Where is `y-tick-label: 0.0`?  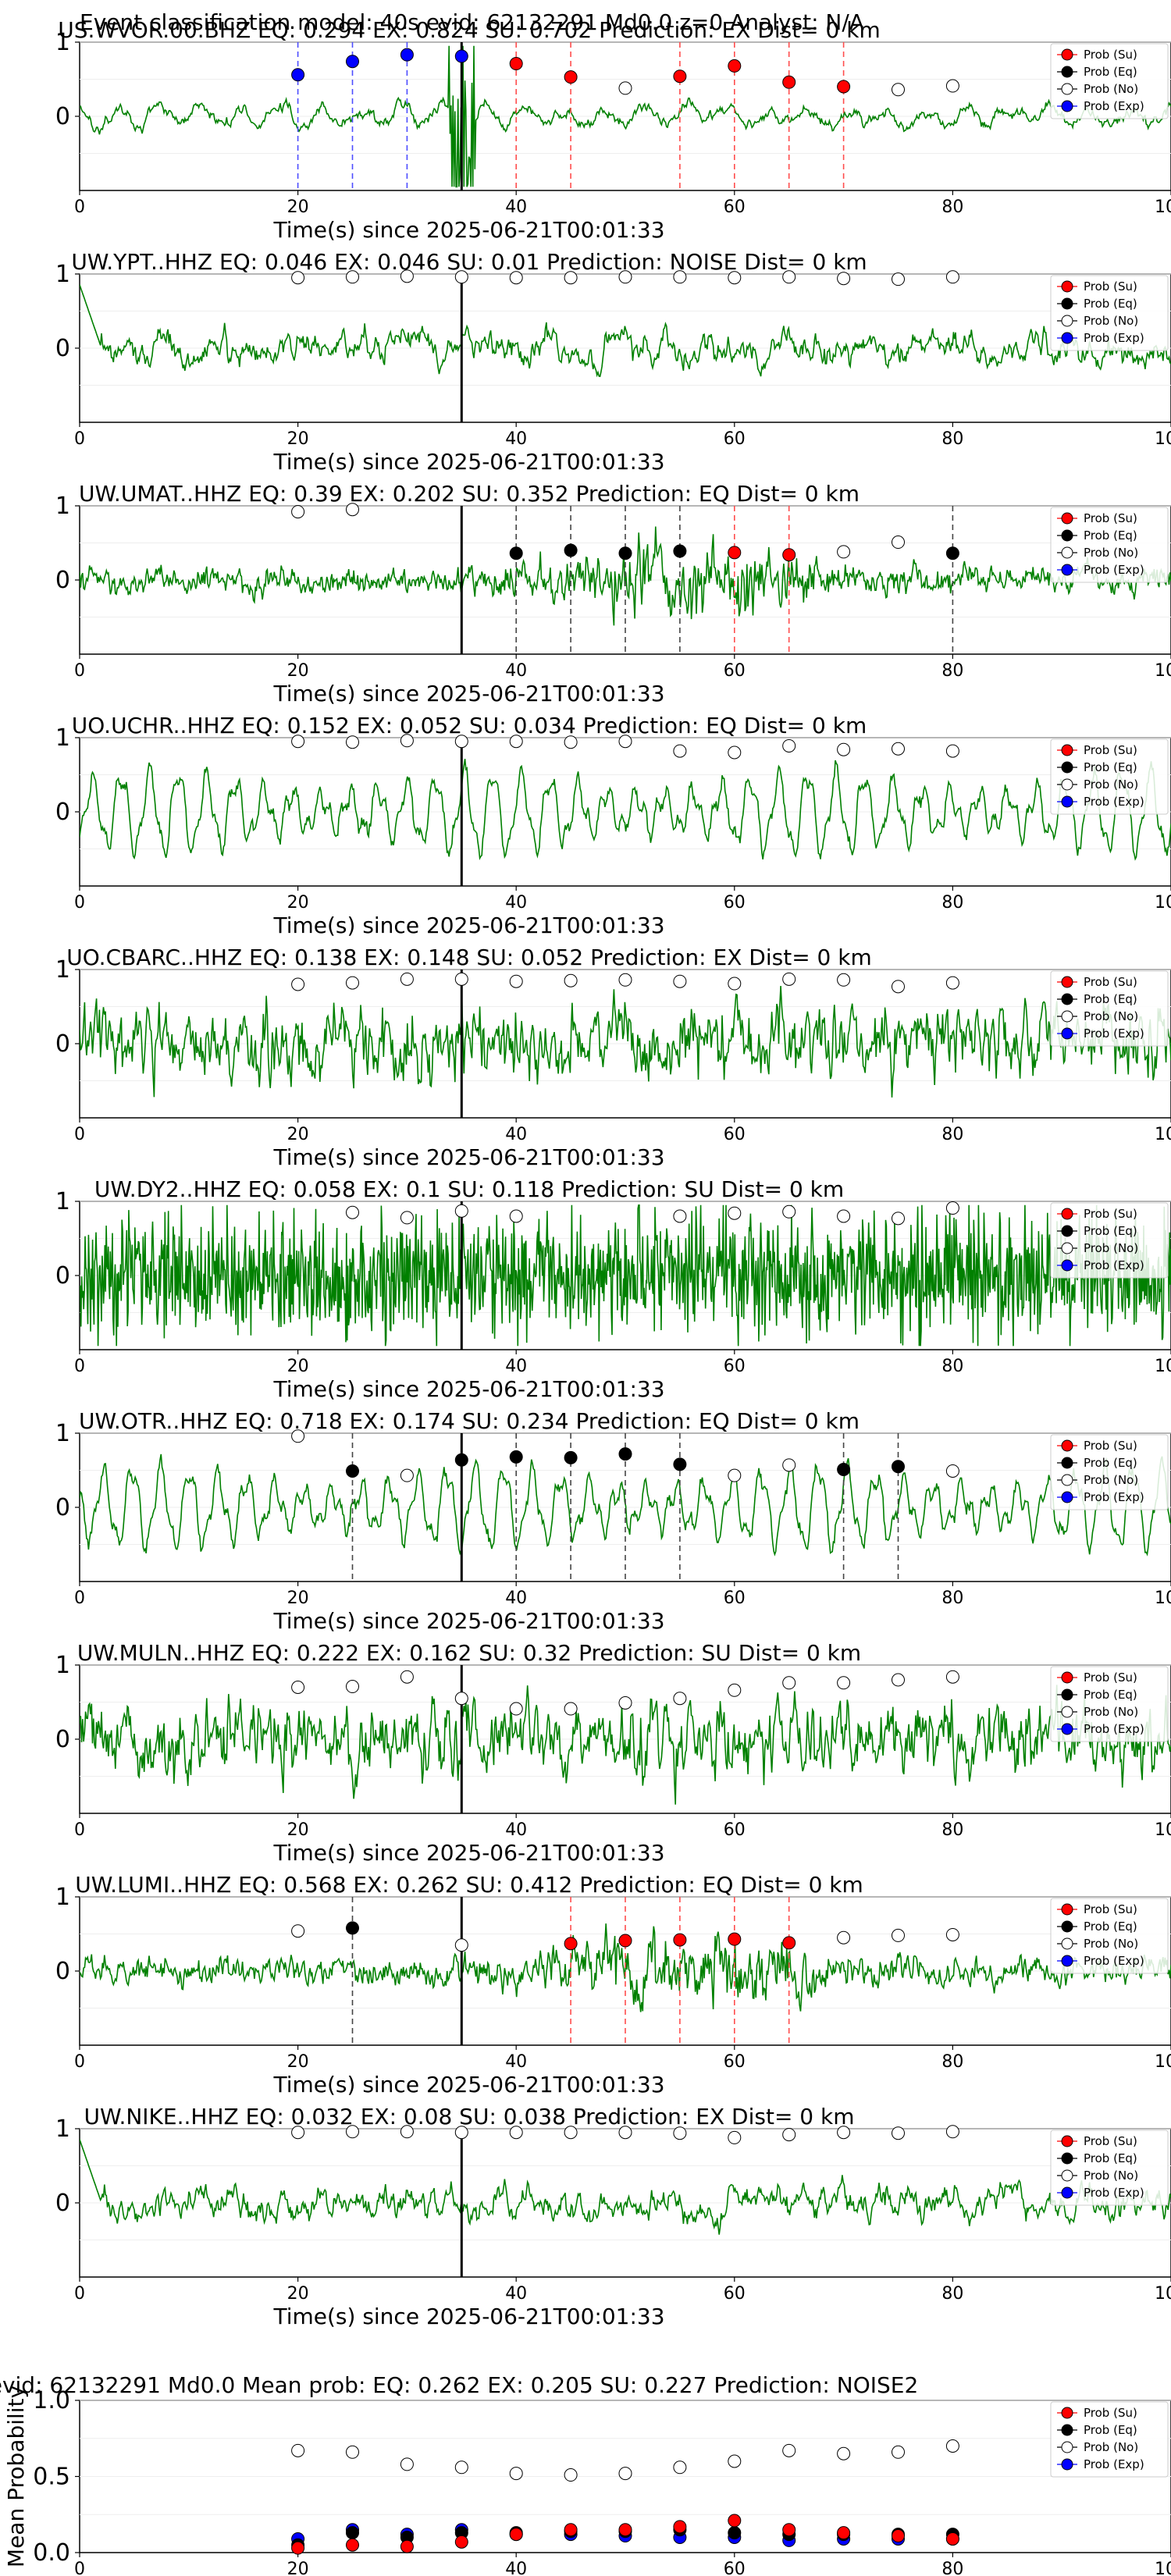 y-tick-label: 0.0 is located at coordinates (51, 2553).